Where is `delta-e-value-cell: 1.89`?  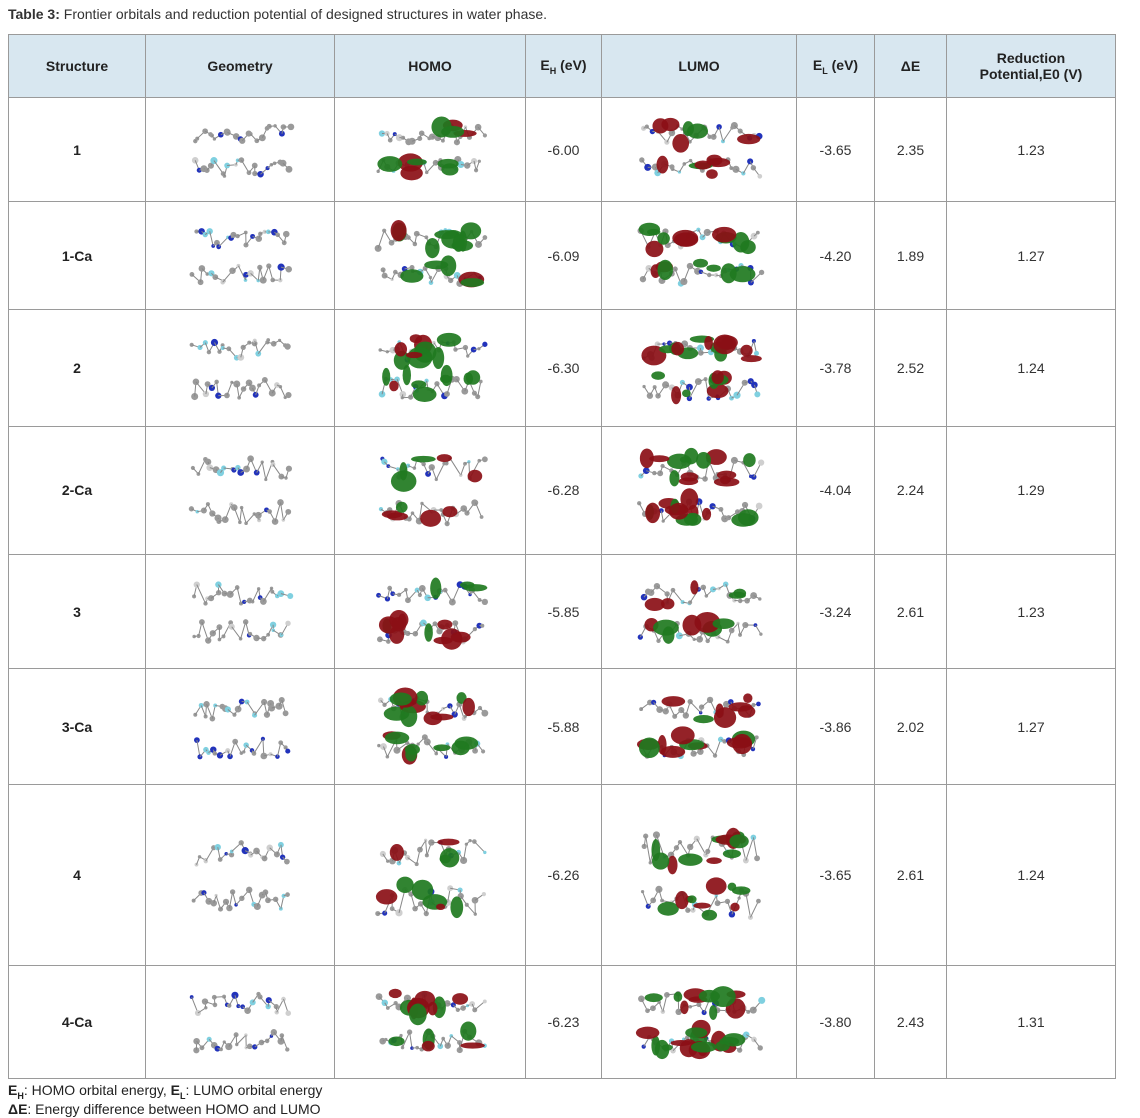
delta-e-value-cell: 1.89 is located at coordinates (910, 256).